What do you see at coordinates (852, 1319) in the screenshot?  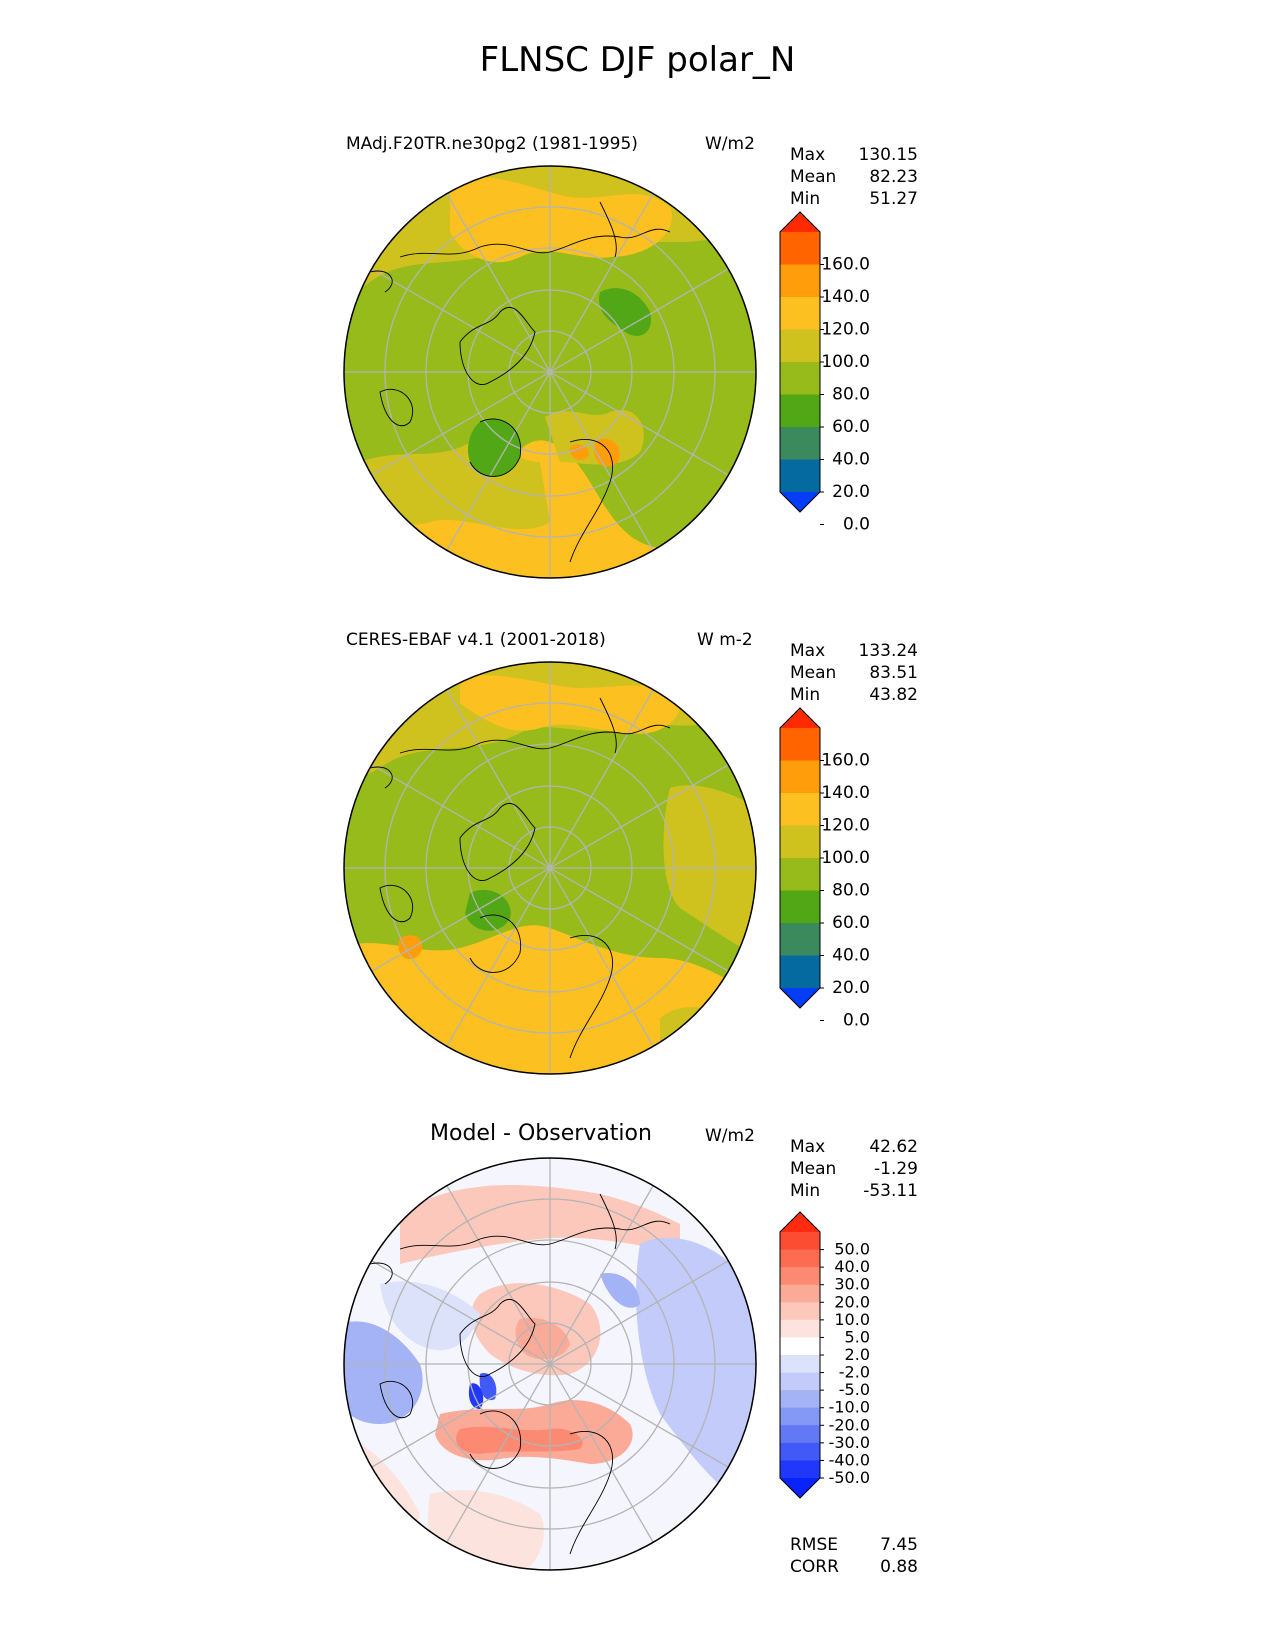 I see `colorbar-tick-label: 10.0` at bounding box center [852, 1319].